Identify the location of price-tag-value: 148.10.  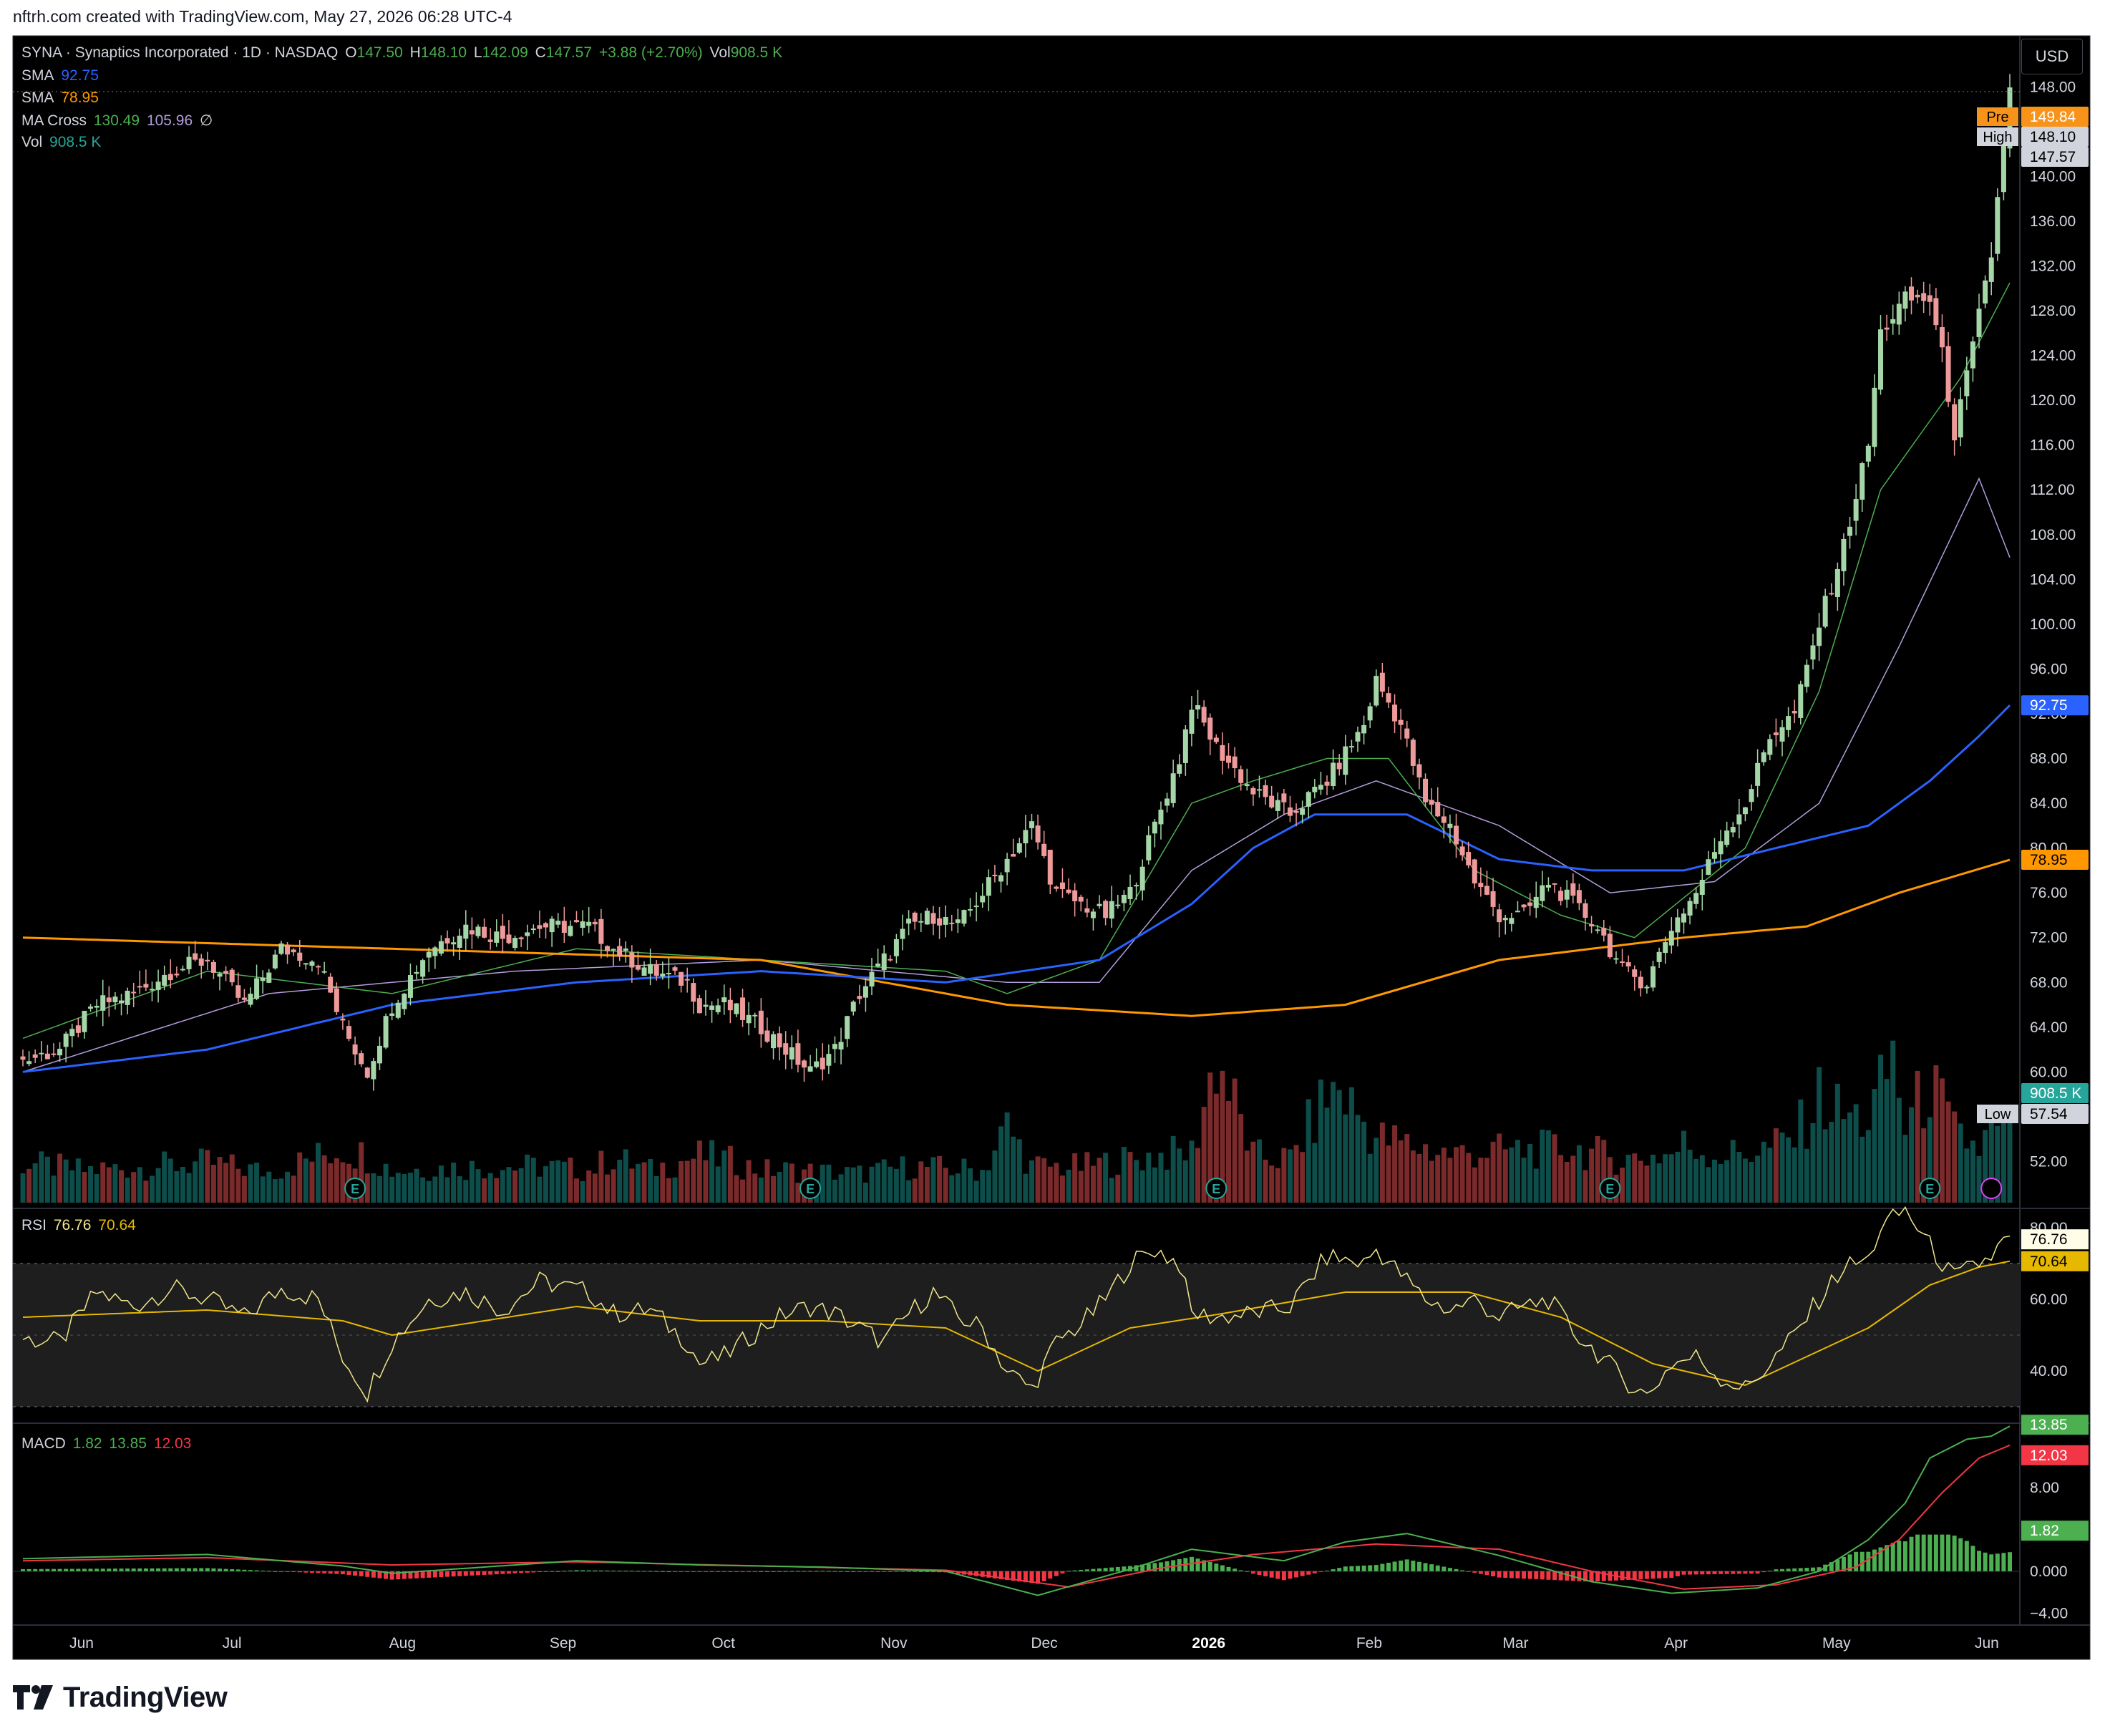
(2053, 137).